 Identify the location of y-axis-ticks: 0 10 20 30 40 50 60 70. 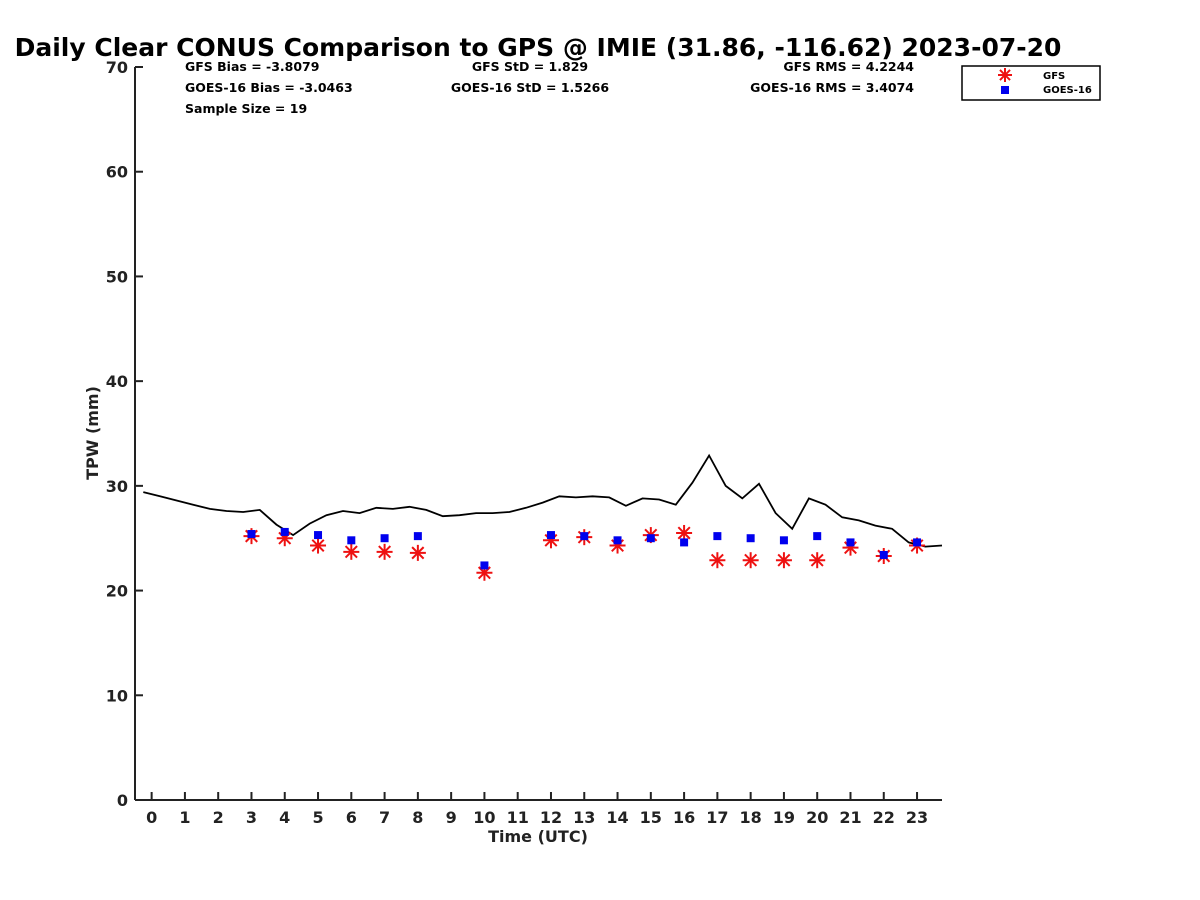
(124, 434).